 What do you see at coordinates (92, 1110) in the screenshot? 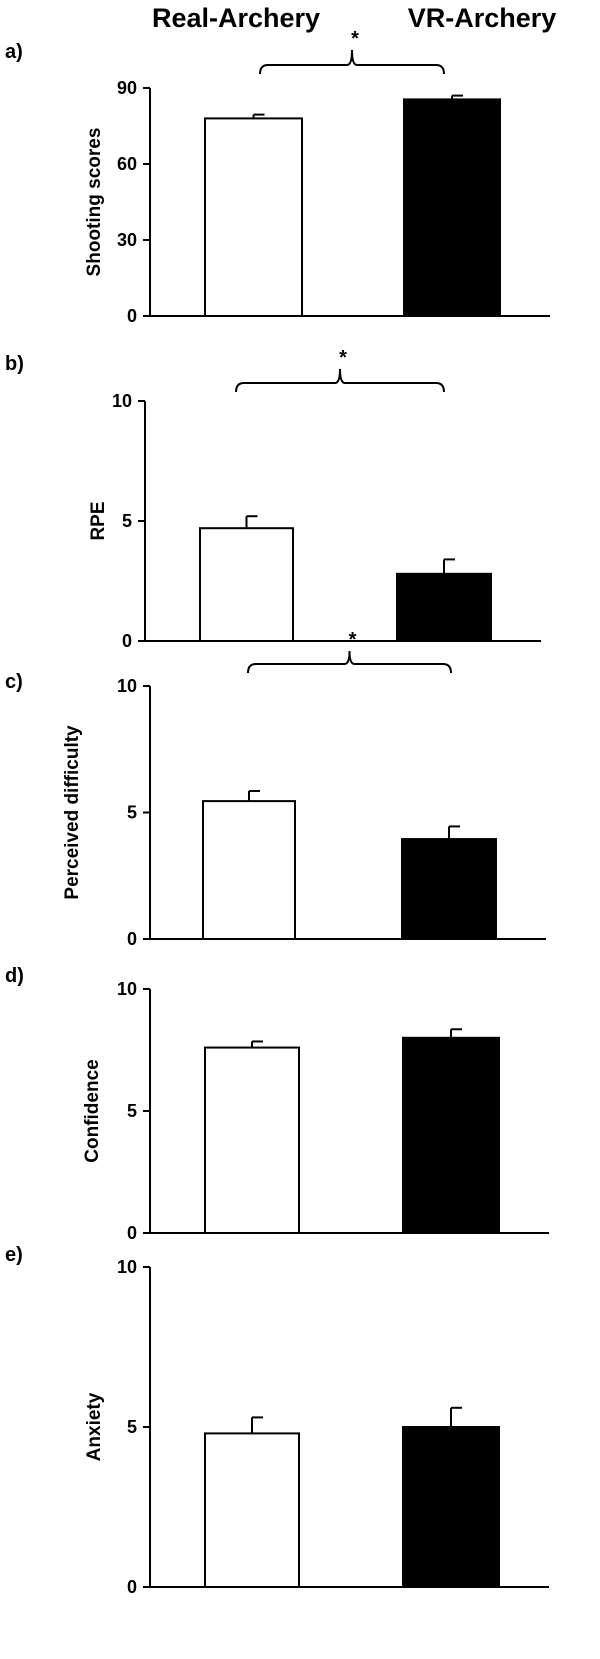
I see `y-axis-label: Confidence` at bounding box center [92, 1110].